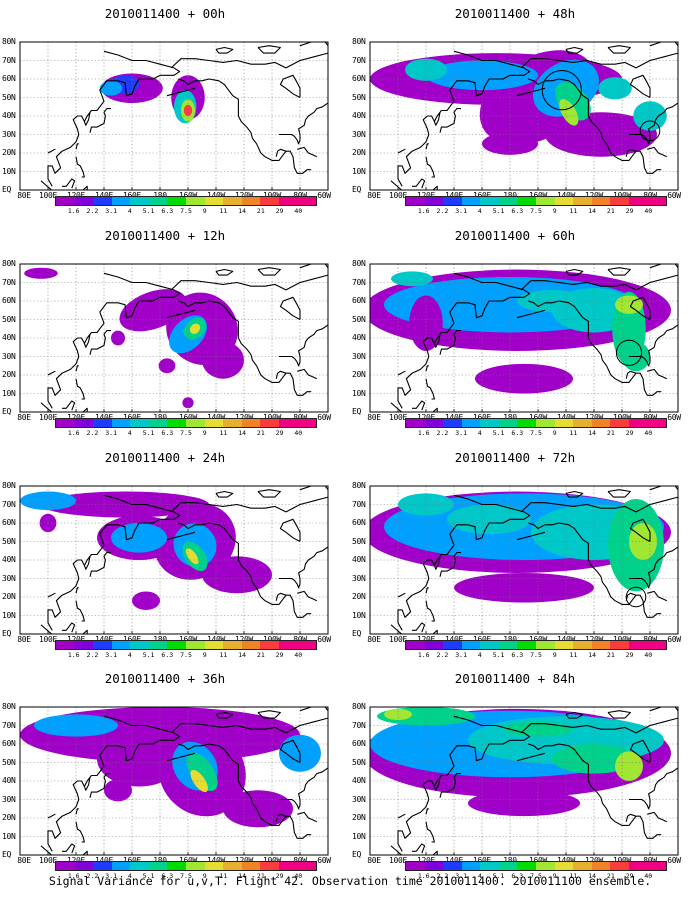  Describe the element at coordinates (160, 639) in the screenshot. I see `lon-tick-label: 180` at that location.